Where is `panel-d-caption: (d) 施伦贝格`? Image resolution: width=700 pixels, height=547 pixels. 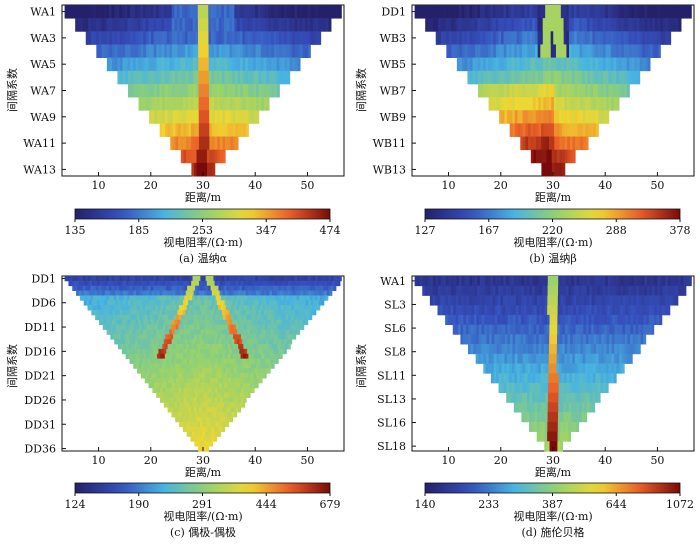
panel-d-caption: (d) 施伦贝格 is located at coordinates (552, 532).